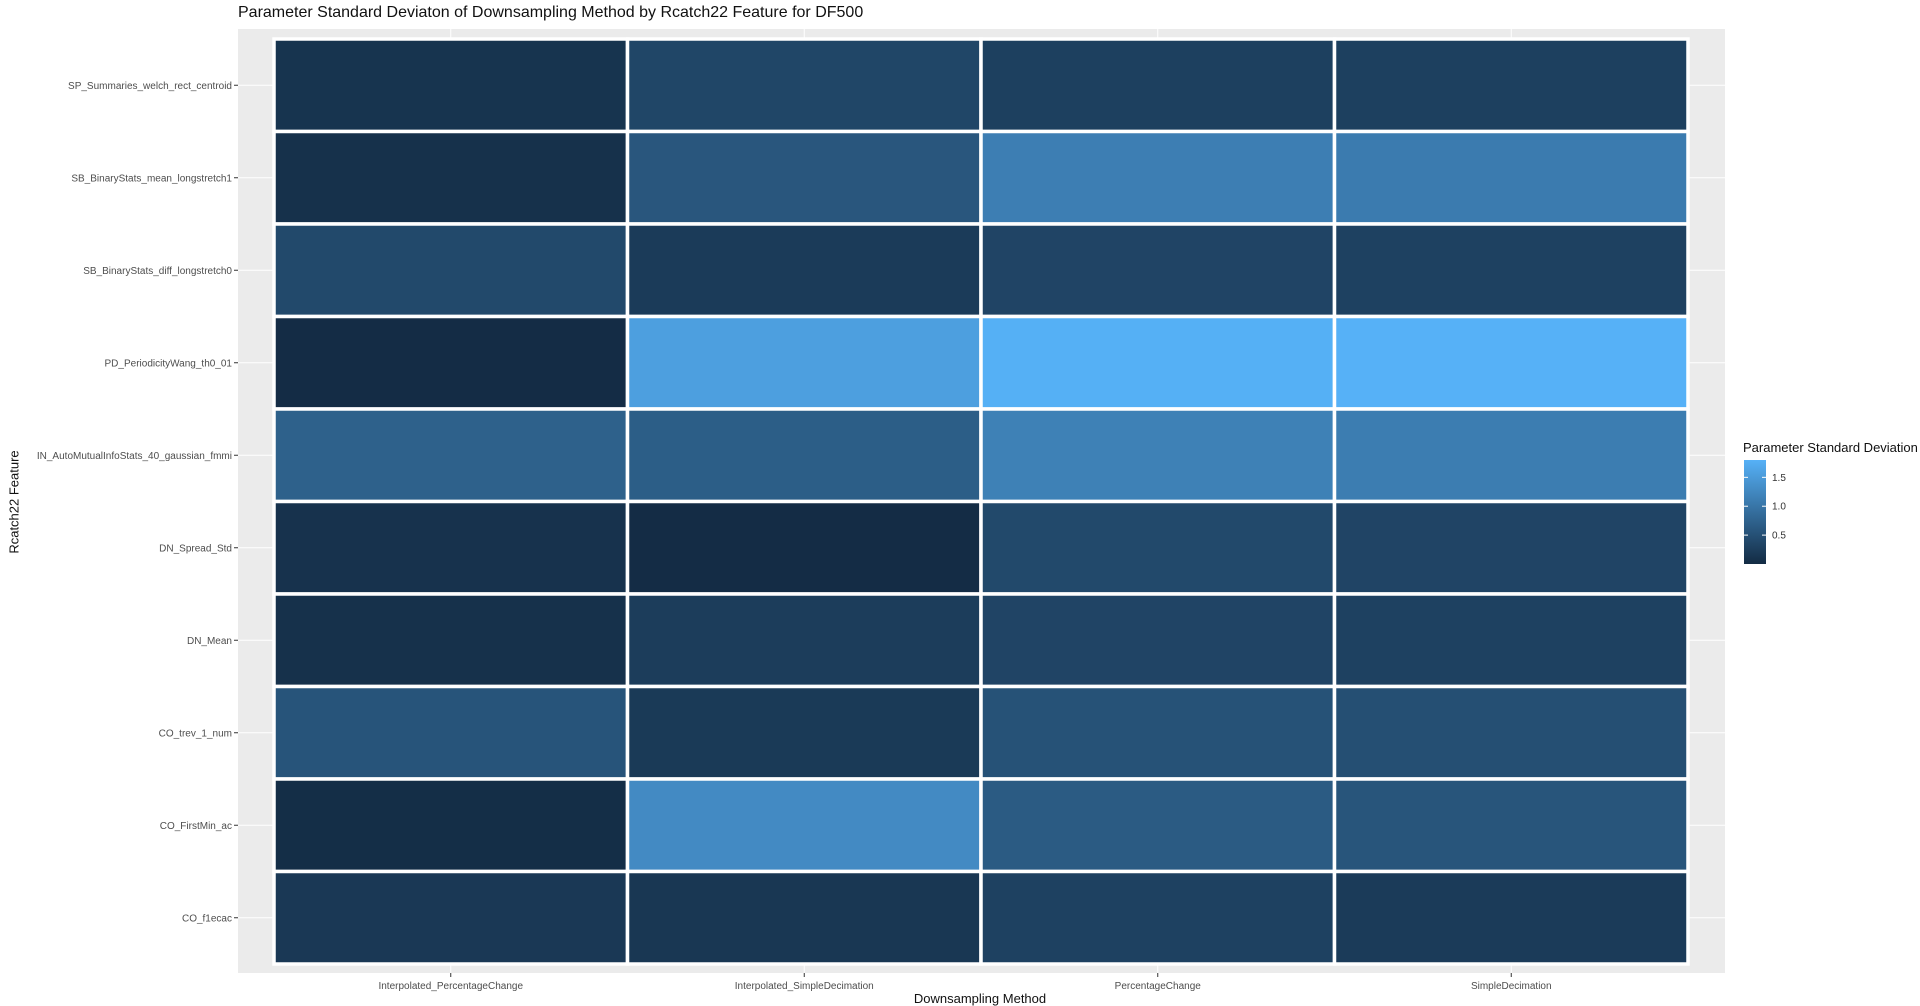 The height and width of the screenshot is (1006, 1920). I want to click on legend-ticks: 0.5 1.0 1.5, so click(1765, 507).